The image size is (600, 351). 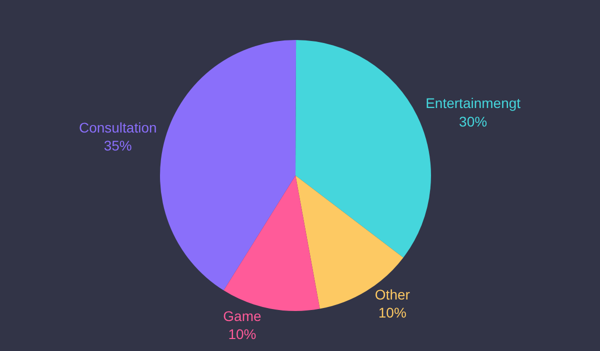 What do you see at coordinates (118, 146) in the screenshot?
I see `data-label: 35%` at bounding box center [118, 146].